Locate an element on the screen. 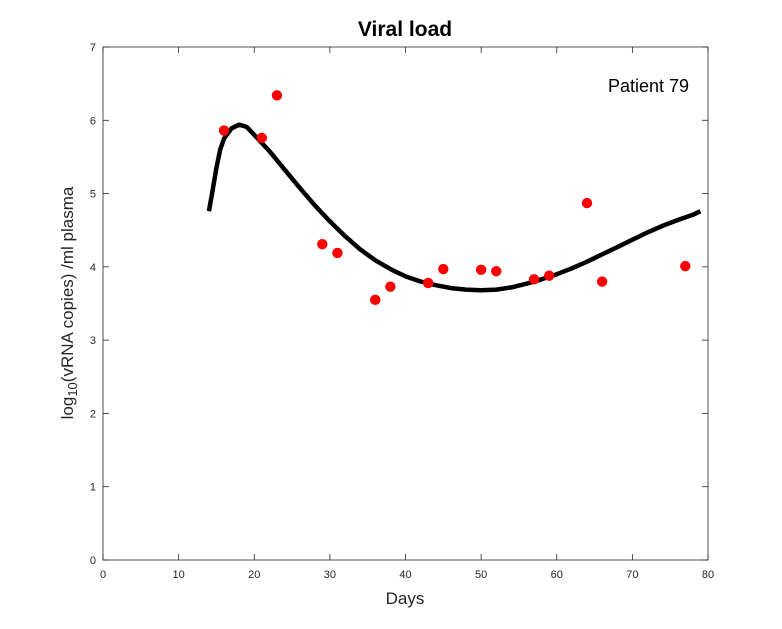 The height and width of the screenshot is (629, 782). x-tick-label: 40 is located at coordinates (405, 575).